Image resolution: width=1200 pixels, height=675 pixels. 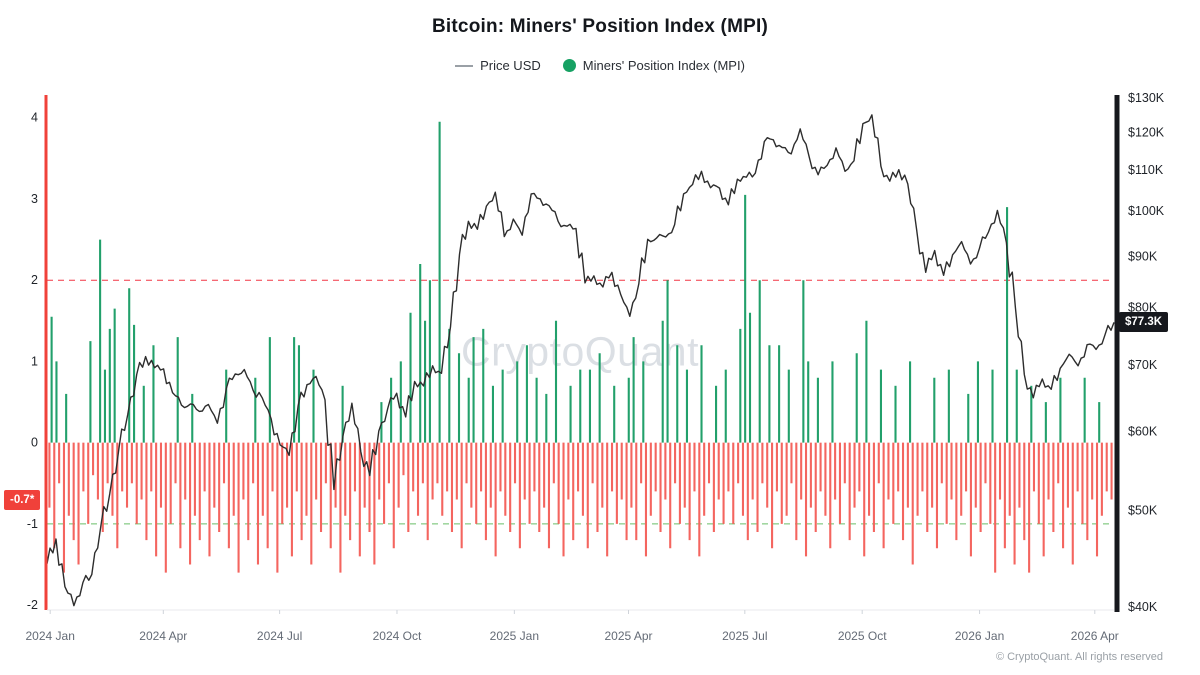 I want to click on right-axis-tick-label: $120K, so click(x=1146, y=133).